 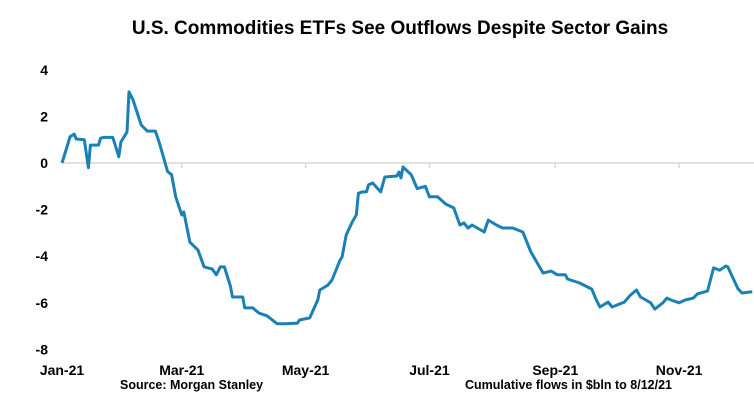 What do you see at coordinates (679, 370) in the screenshot?
I see `x-tick-label: Nov-21` at bounding box center [679, 370].